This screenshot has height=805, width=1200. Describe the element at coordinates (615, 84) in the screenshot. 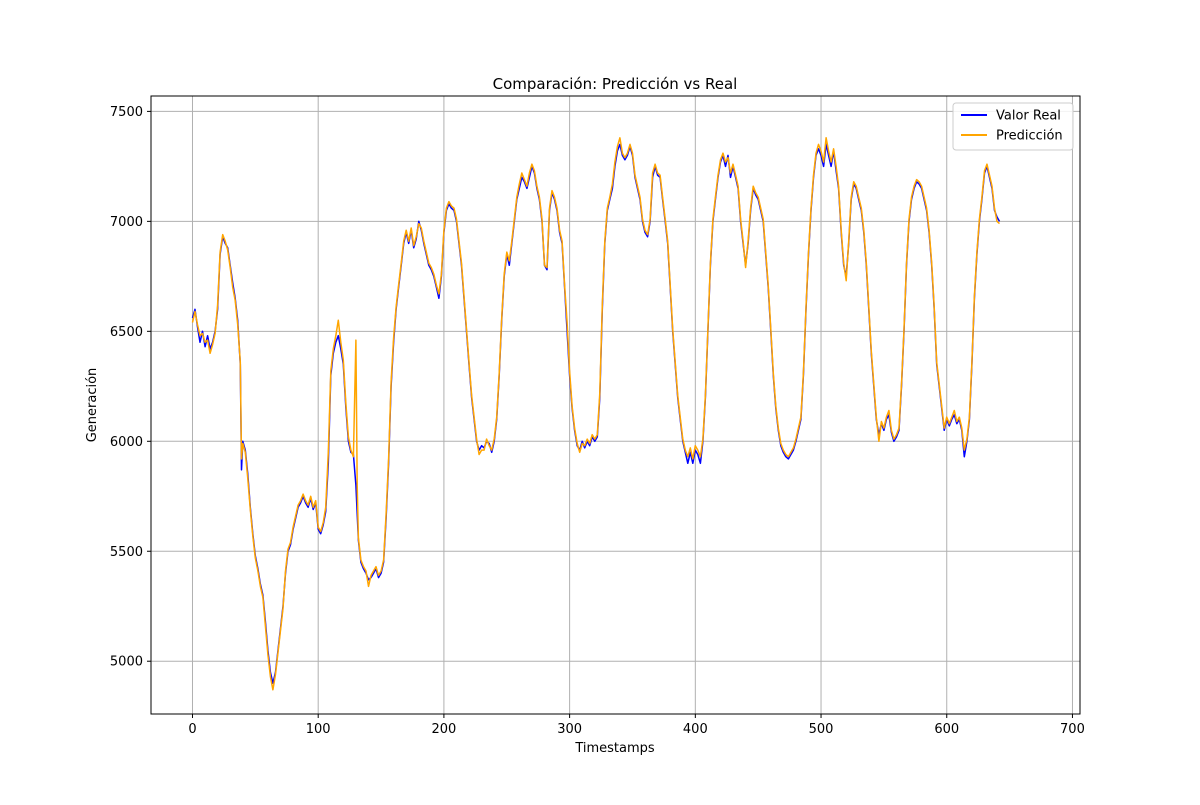

I see `chart-title: Comparación: Predicción vs Real` at that location.